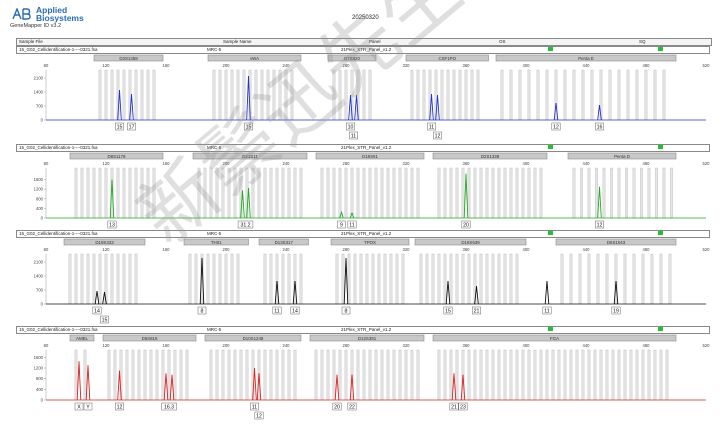  What do you see at coordinates (707, 163) in the screenshot?
I see `x-tick-label: 520` at bounding box center [707, 163].